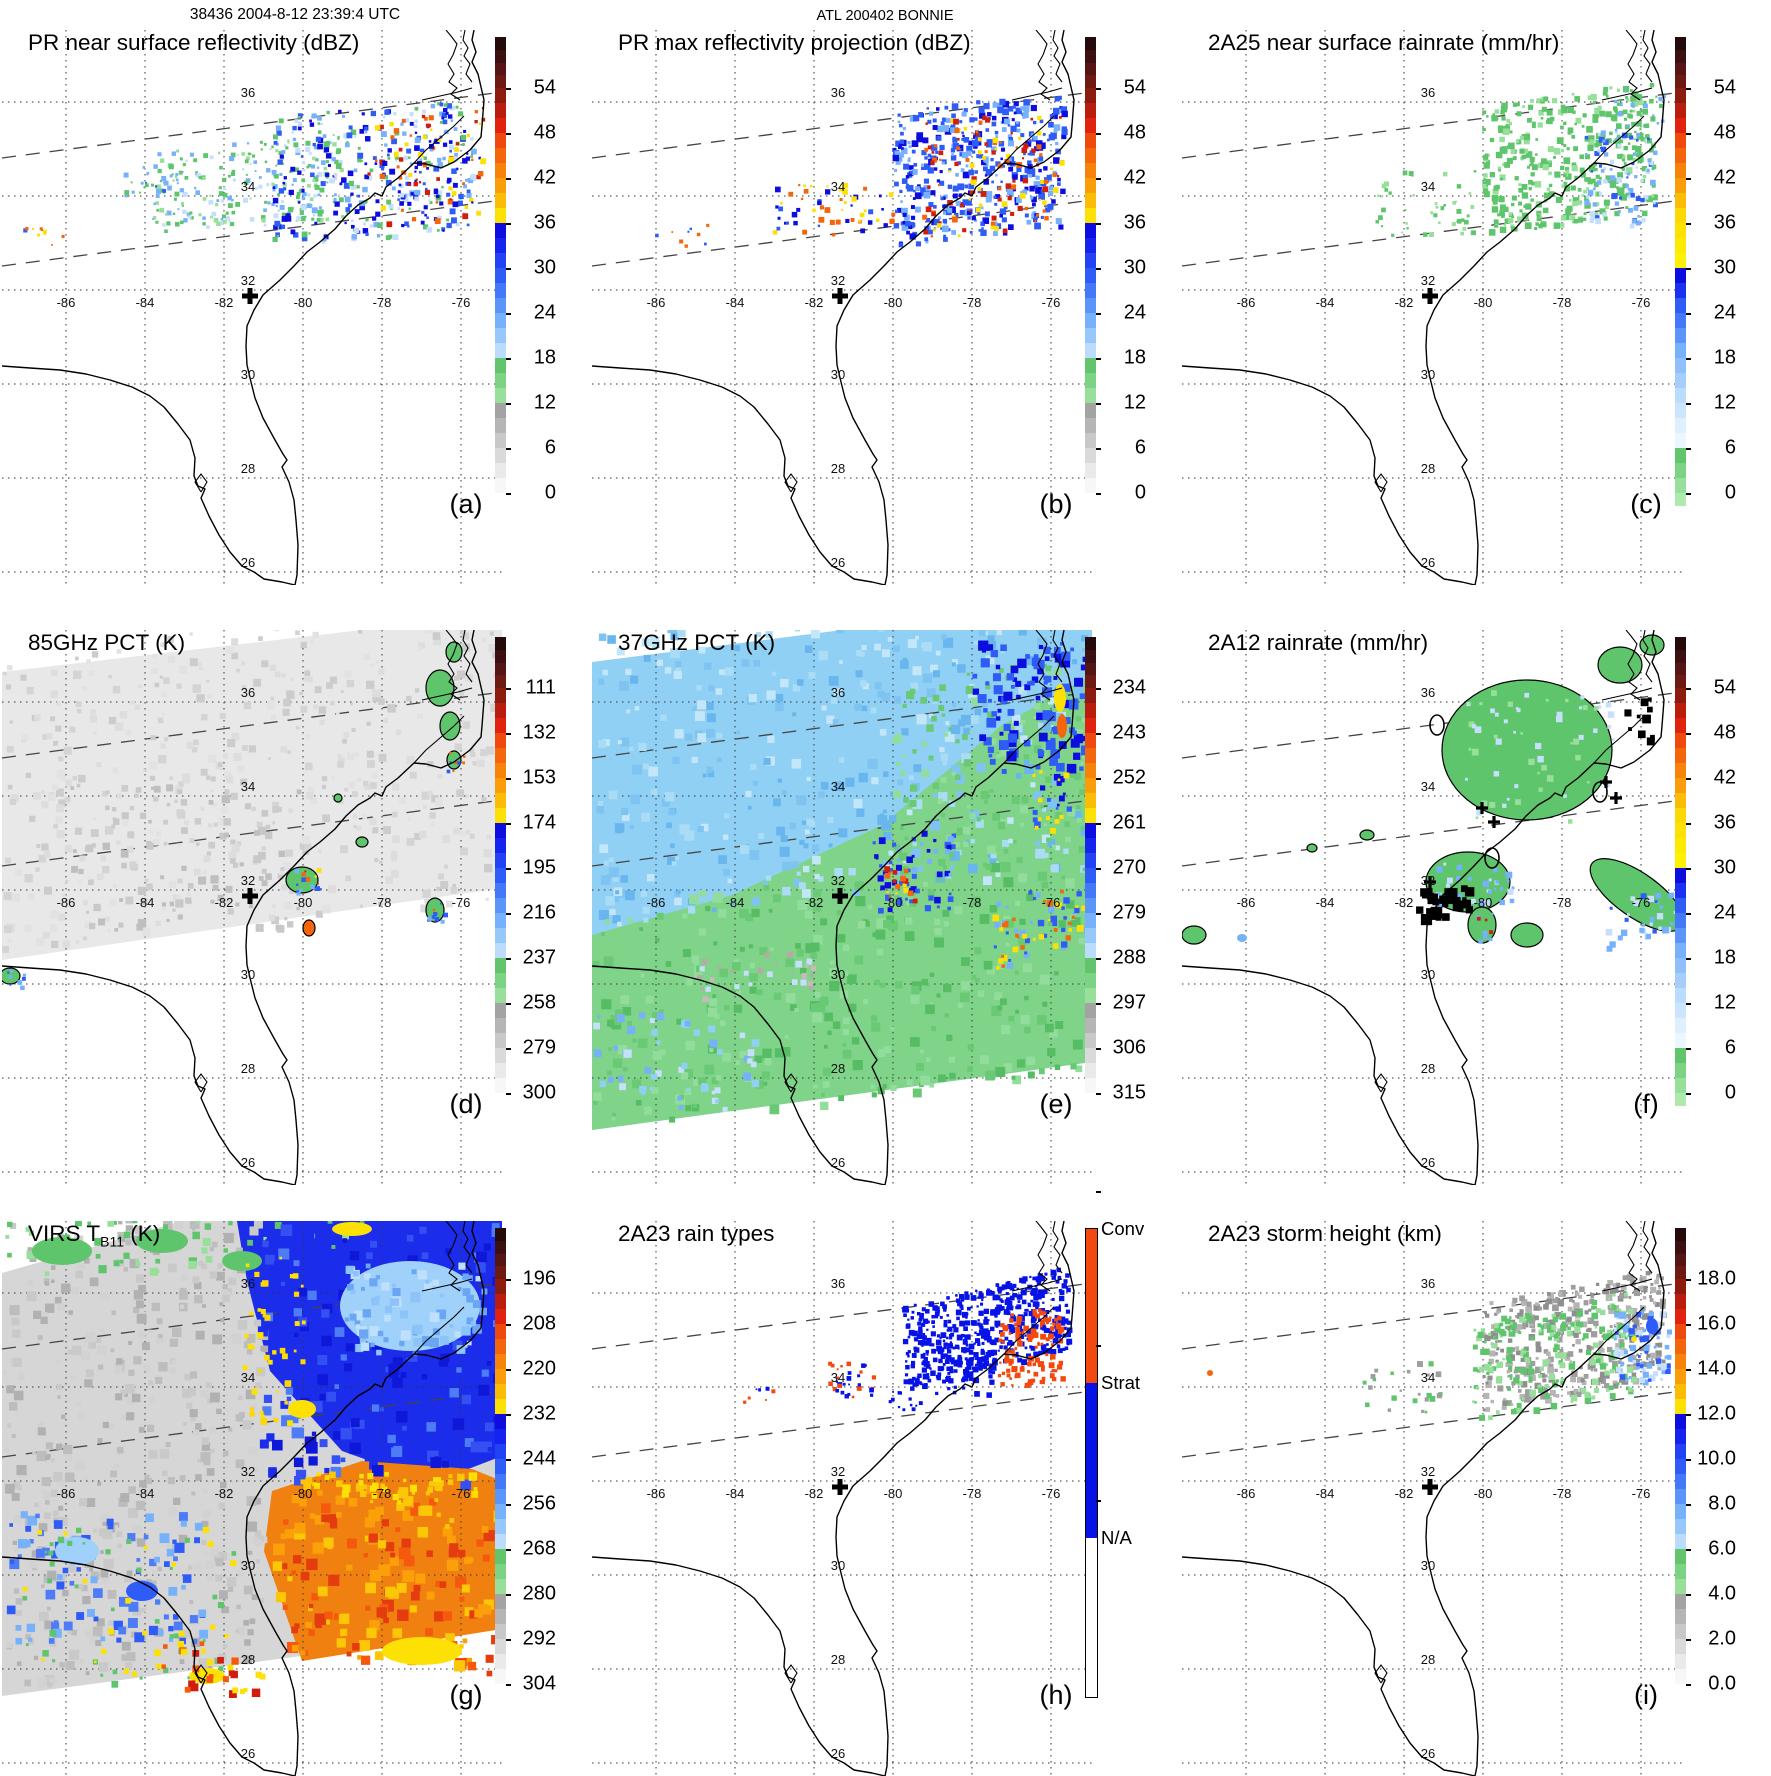 The image size is (1771, 1776). Describe the element at coordinates (534, 88) in the screenshot. I see `colorbar-label: 54` at that location.